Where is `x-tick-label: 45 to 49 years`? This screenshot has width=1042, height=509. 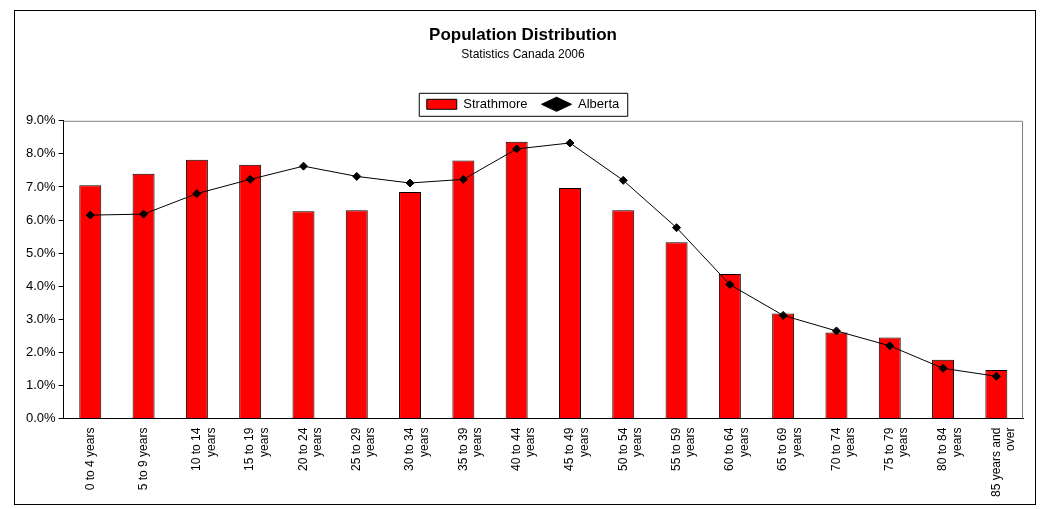 x-tick-label: 45 to 49 years is located at coordinates (576, 449).